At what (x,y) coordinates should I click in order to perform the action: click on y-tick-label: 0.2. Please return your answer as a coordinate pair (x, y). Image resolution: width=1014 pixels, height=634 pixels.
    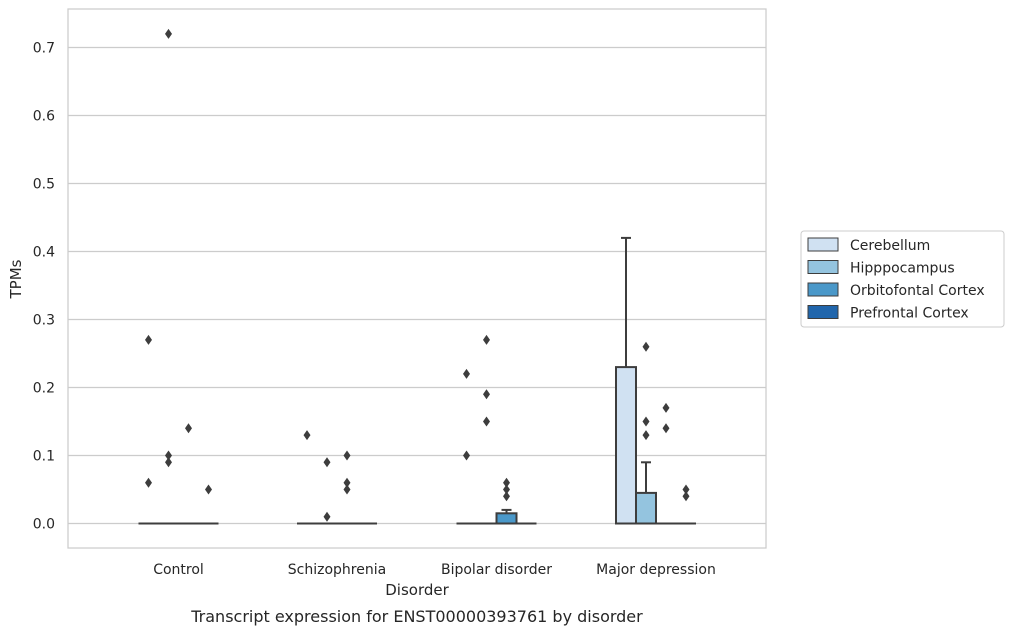
    Looking at the image, I should click on (44, 389).